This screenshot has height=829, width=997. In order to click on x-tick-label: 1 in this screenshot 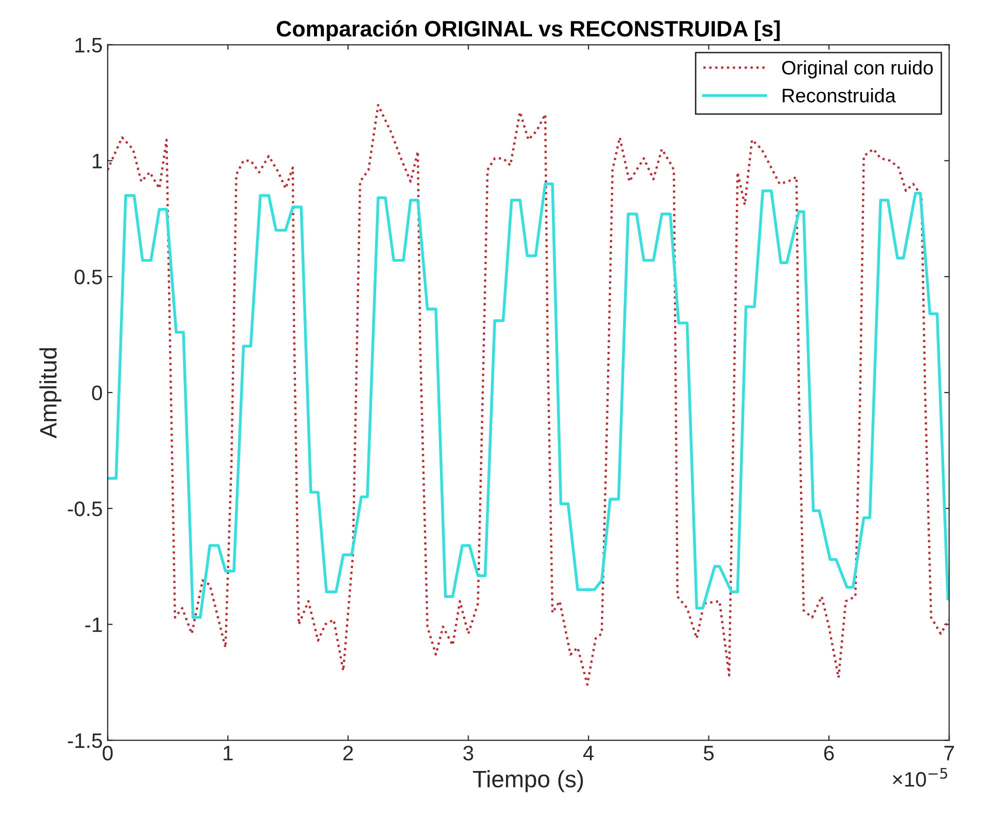, I will do `click(228, 753)`.